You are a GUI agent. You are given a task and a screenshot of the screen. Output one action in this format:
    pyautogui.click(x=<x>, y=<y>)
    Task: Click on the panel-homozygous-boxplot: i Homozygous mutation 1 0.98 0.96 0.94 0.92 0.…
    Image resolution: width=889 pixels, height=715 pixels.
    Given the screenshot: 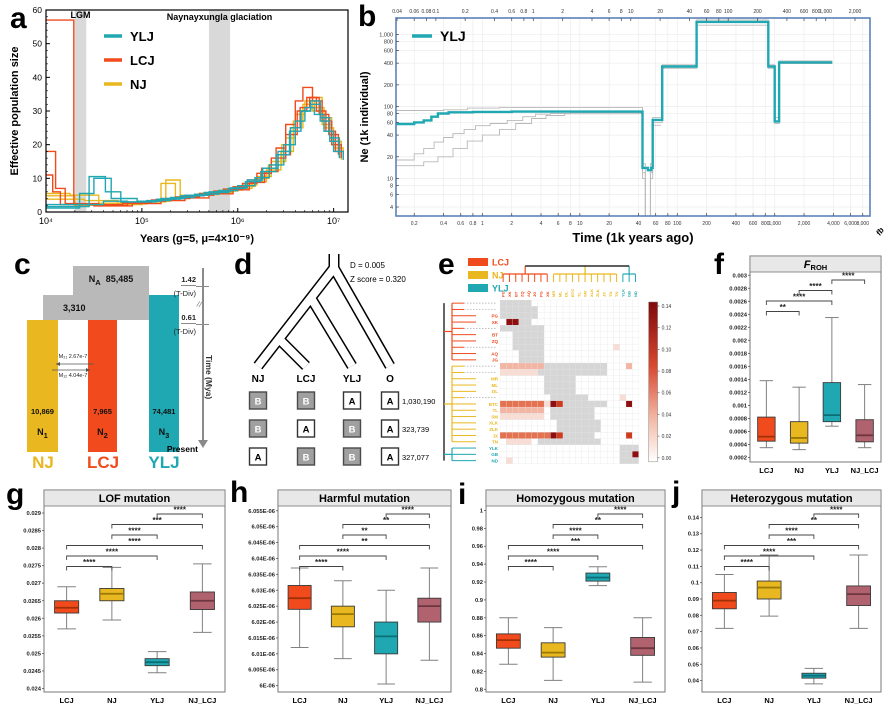 What is the action you would take?
    pyautogui.click(x=564, y=596)
    